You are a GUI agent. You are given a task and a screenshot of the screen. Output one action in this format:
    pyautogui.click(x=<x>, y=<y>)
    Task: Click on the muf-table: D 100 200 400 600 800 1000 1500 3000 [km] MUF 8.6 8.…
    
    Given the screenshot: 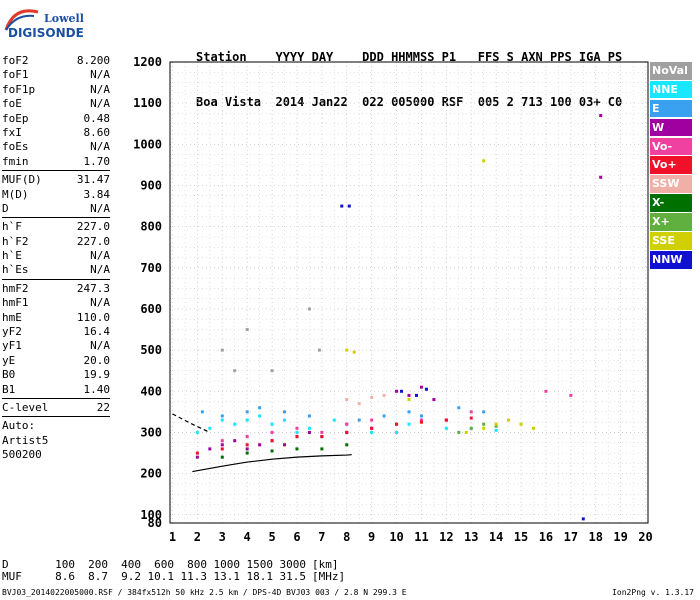 What is the action you would take?
    pyautogui.click(x=173, y=571)
    